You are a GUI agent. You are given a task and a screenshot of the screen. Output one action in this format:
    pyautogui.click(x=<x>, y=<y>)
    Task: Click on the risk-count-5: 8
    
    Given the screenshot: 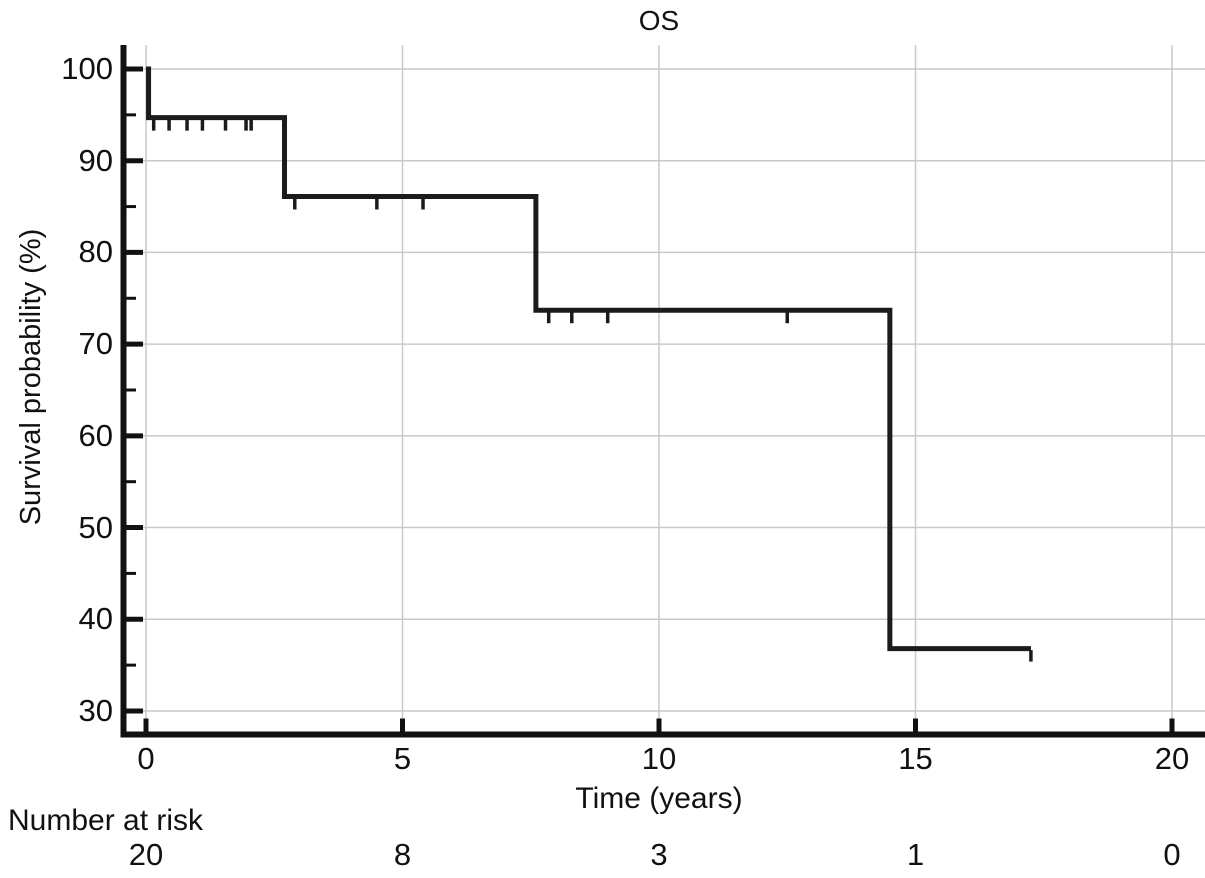 What is the action you would take?
    pyautogui.click(x=402, y=854)
    